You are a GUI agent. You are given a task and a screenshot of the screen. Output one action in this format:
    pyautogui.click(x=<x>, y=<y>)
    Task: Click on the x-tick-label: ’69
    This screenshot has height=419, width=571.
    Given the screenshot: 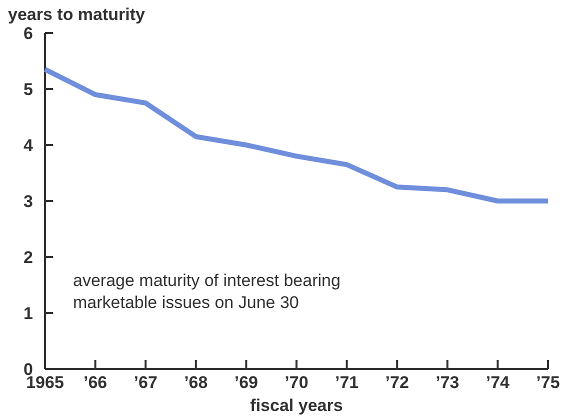 What is the action you would take?
    pyautogui.click(x=246, y=382)
    